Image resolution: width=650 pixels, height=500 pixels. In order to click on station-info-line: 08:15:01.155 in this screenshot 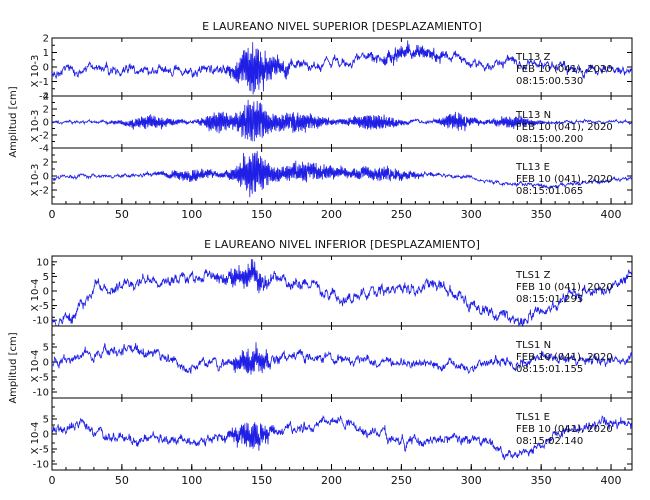, I will do `click(549, 369)`.